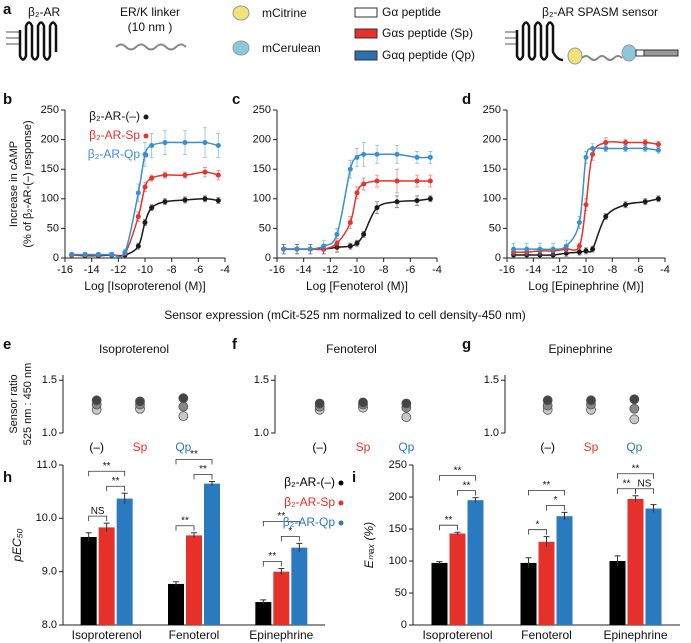  I want to click on y-tick-label: 250, so click(492, 110).